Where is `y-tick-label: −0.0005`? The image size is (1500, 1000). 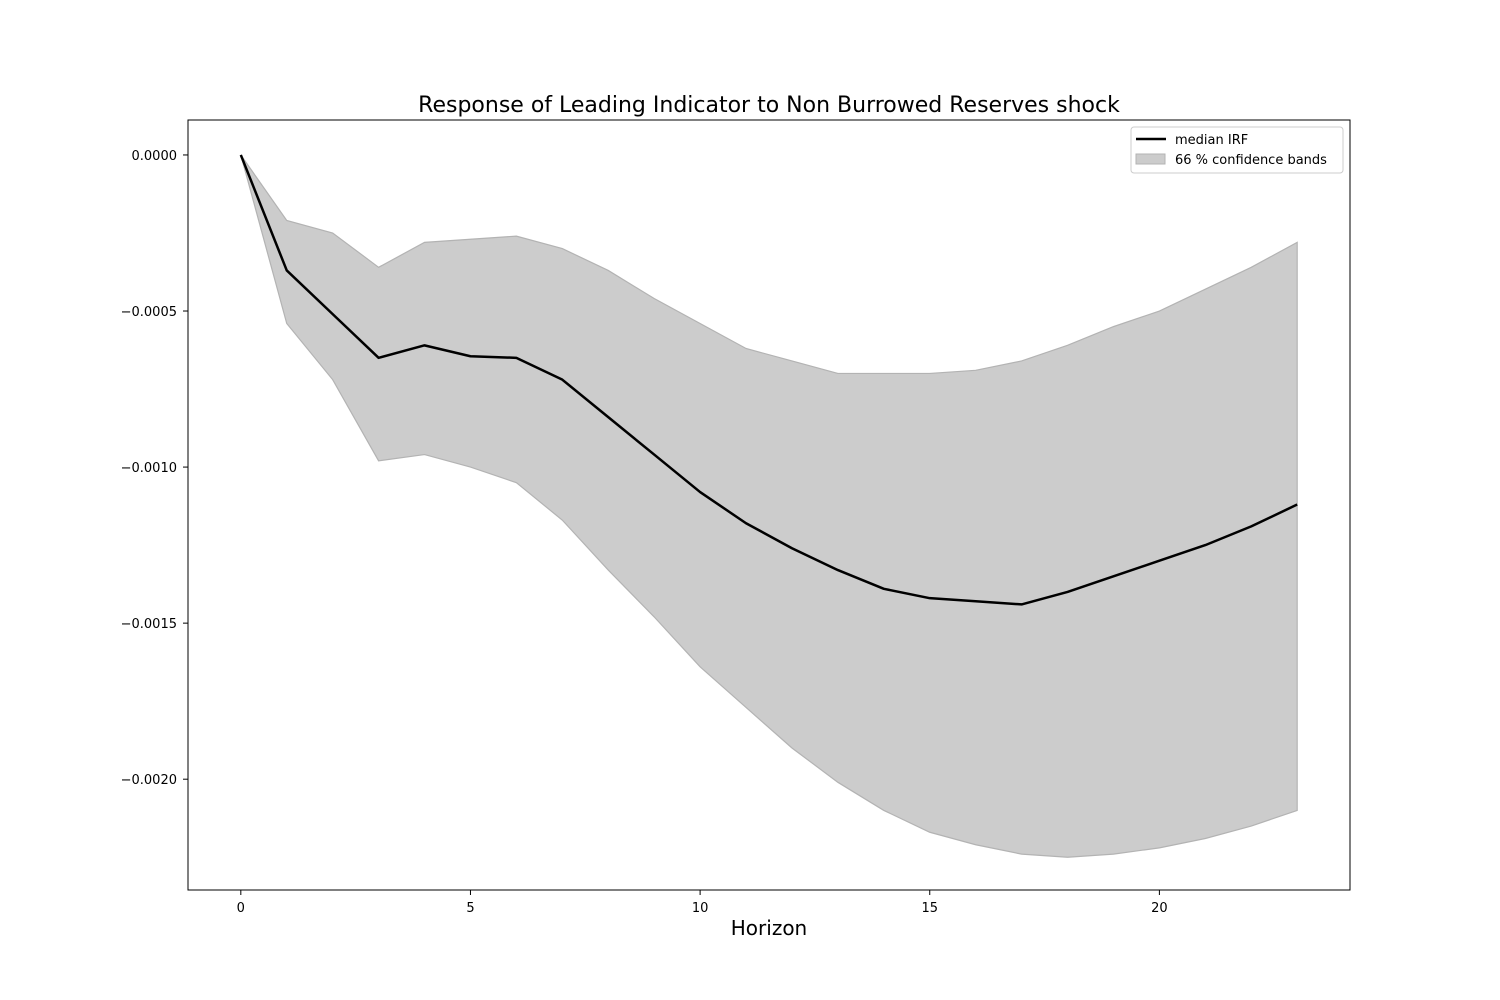 y-tick-label: −0.0005 is located at coordinates (149, 312).